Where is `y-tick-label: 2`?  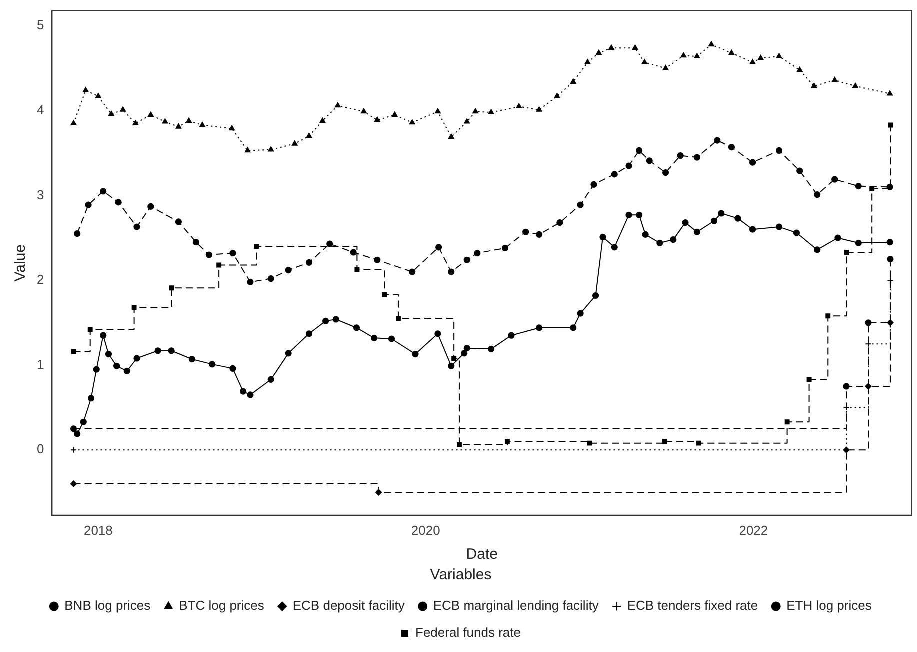 y-tick-label: 2 is located at coordinates (40, 280).